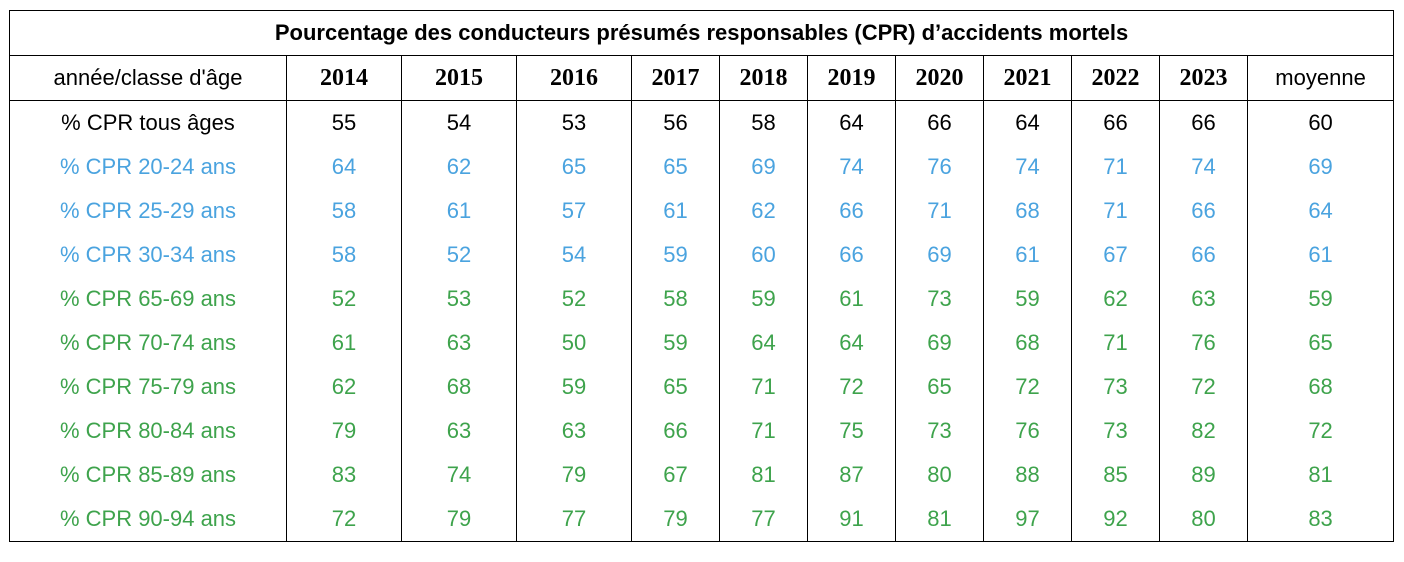 The image size is (1404, 562). I want to click on column-header: 2020, so click(939, 78).